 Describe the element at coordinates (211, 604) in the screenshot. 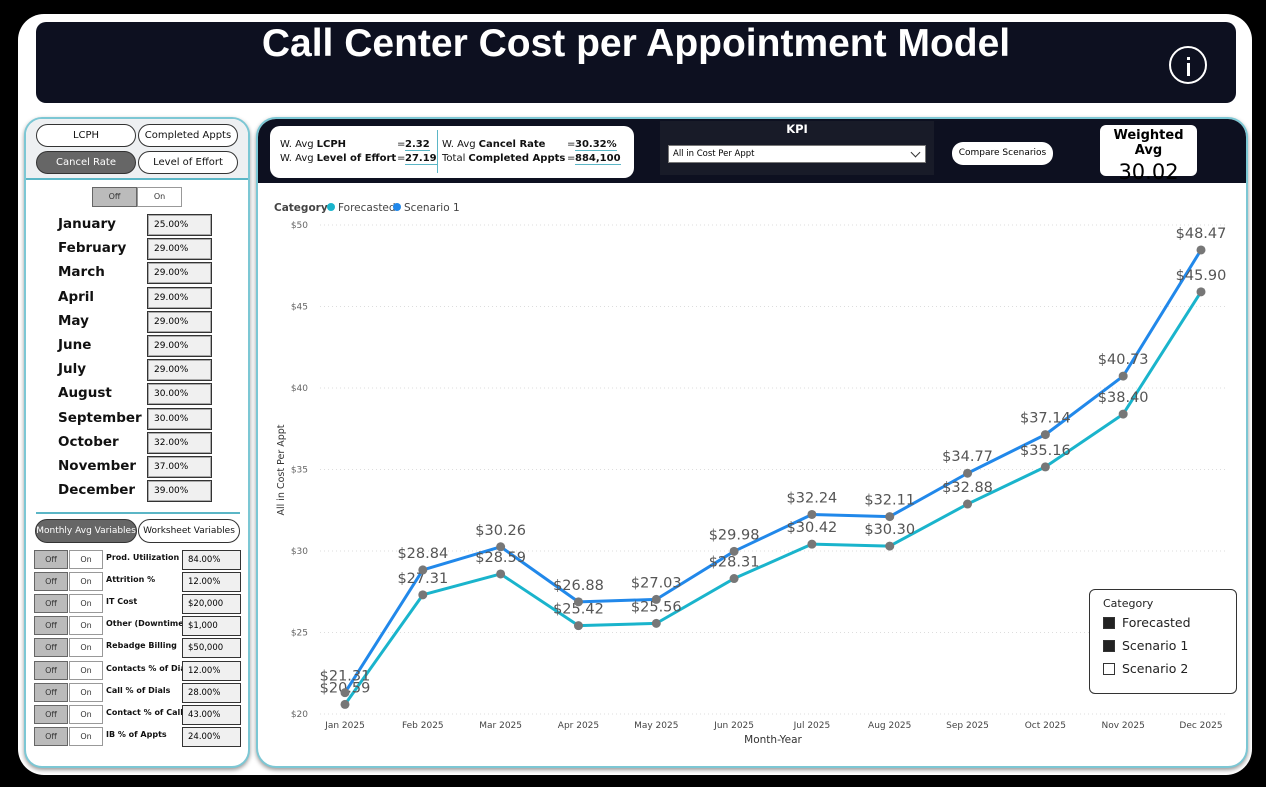

I see `variable-value: $20,000` at that location.